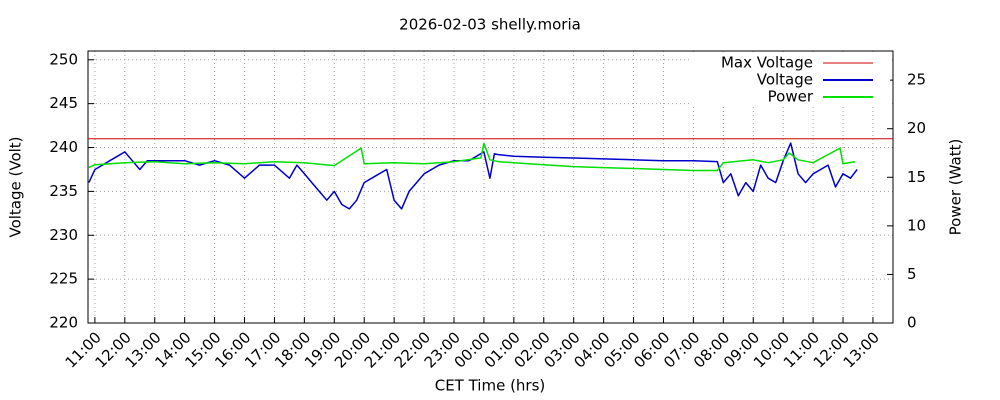  Describe the element at coordinates (63, 191) in the screenshot. I see `y-tick-label: 235` at that location.